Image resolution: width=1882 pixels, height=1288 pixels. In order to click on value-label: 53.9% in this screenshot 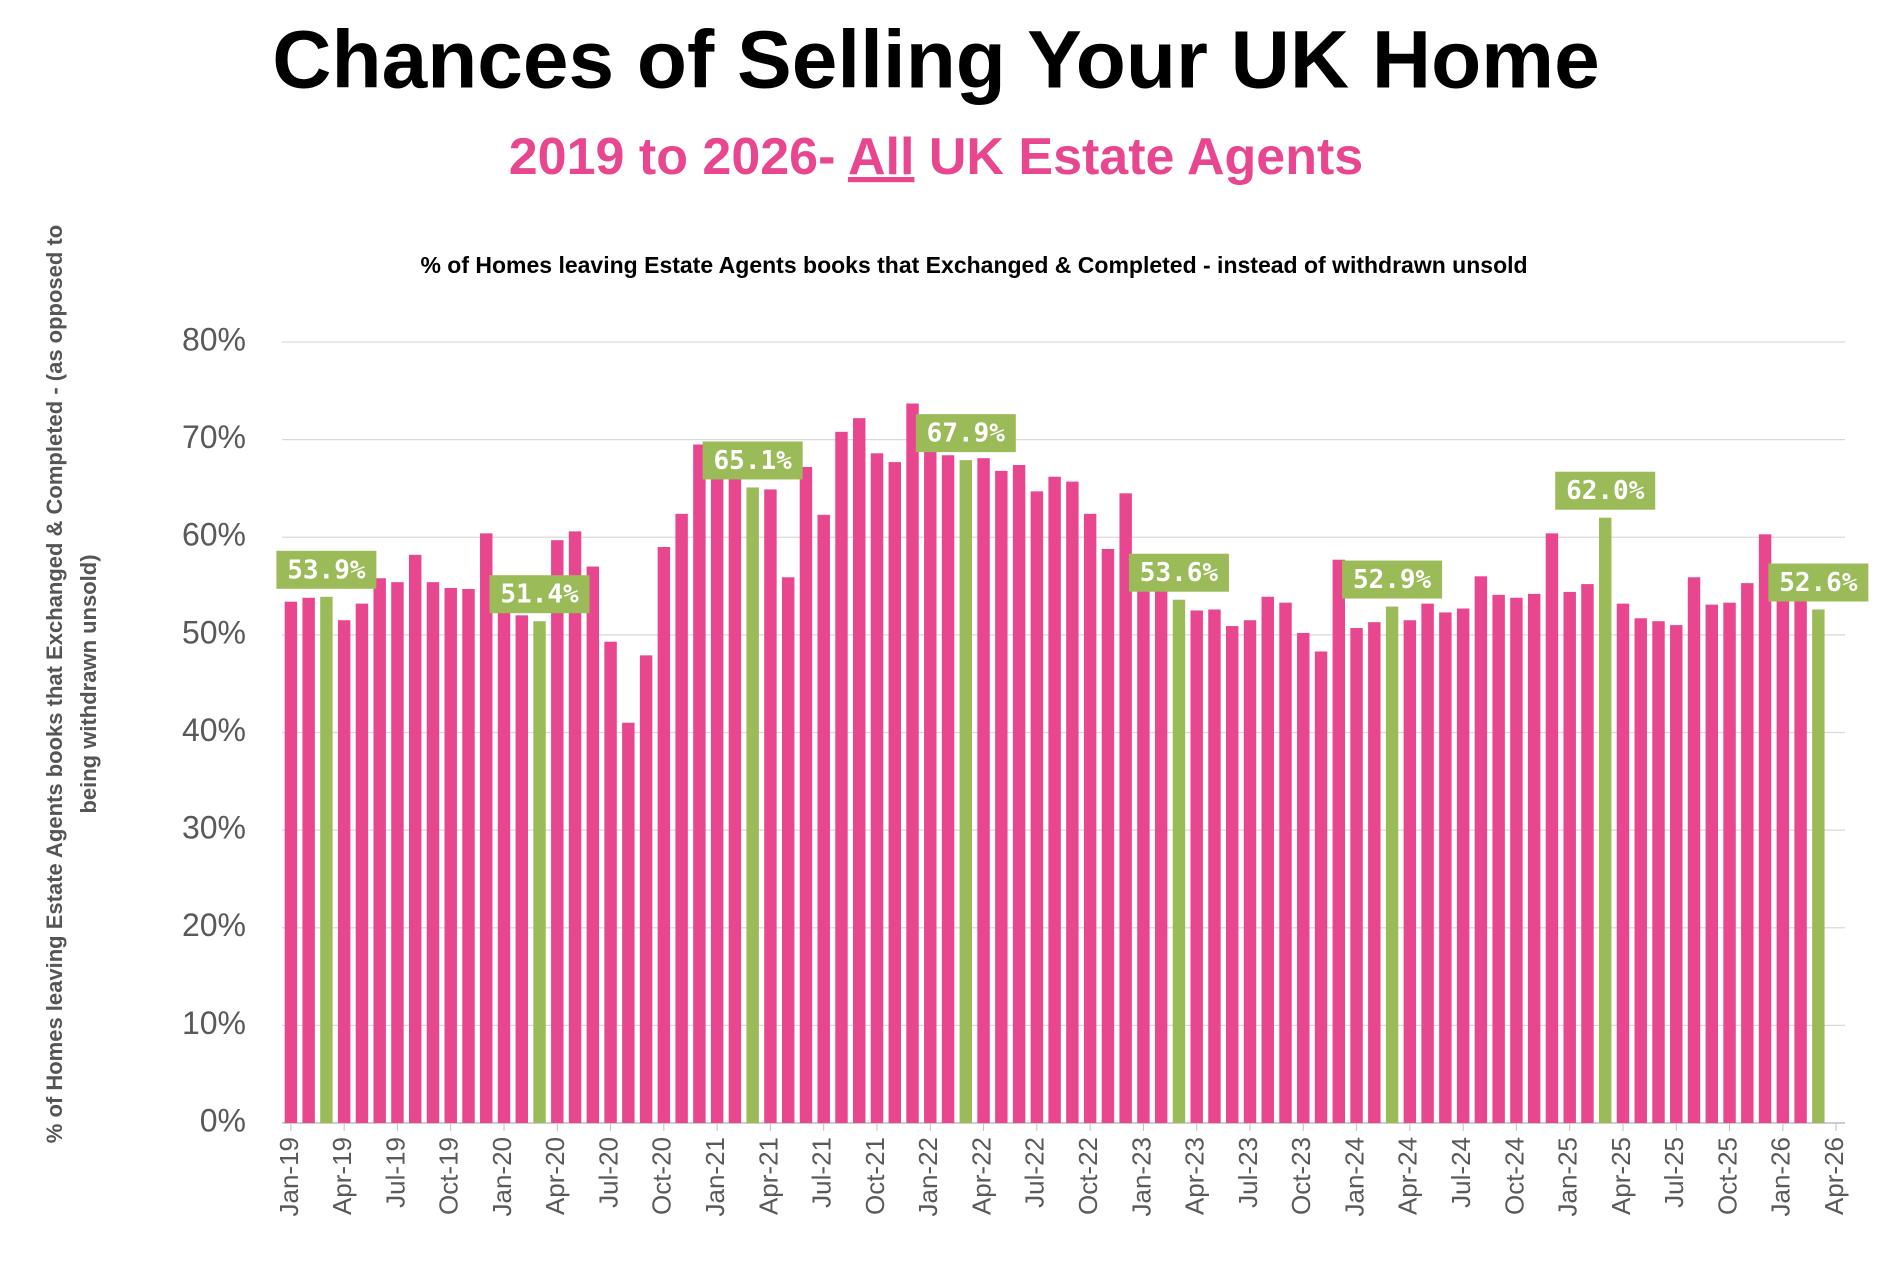, I will do `click(326, 570)`.